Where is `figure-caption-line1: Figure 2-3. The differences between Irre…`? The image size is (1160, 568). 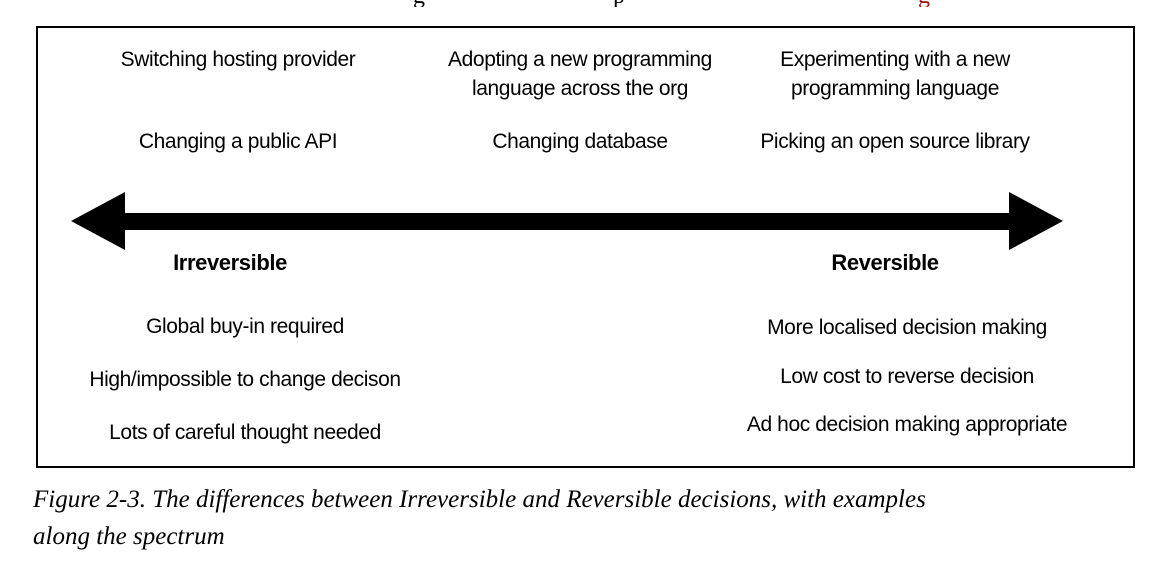
figure-caption-line1: Figure 2-3. The differences between Irre… is located at coordinates (479, 499).